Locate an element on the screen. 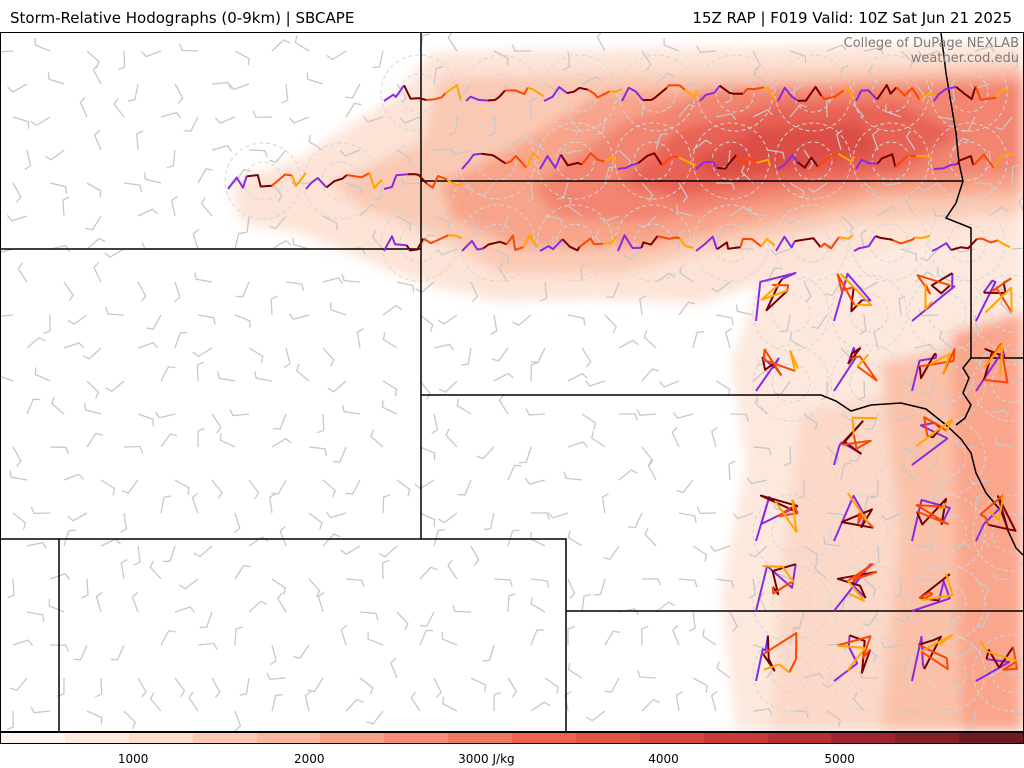  colorbar-tick-label: 4000 is located at coordinates (663, 759).